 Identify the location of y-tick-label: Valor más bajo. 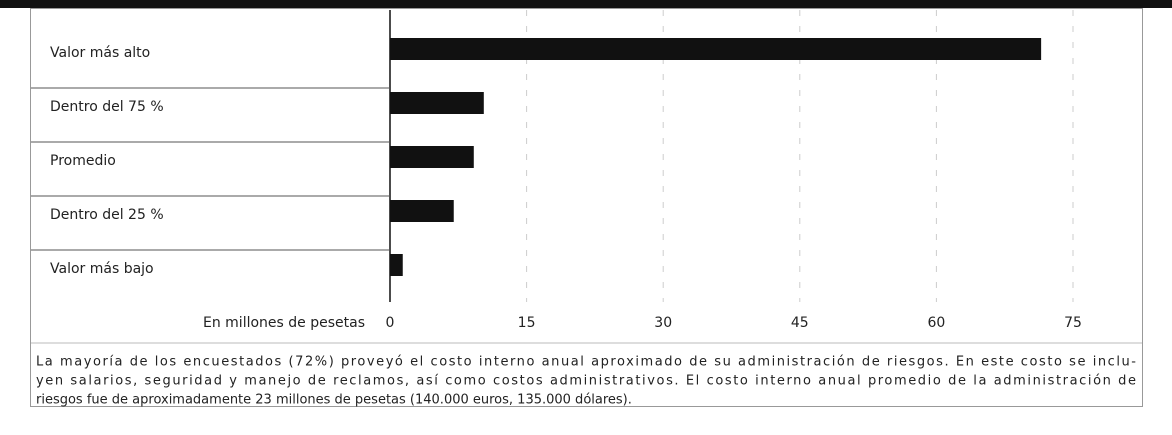
(102, 269).